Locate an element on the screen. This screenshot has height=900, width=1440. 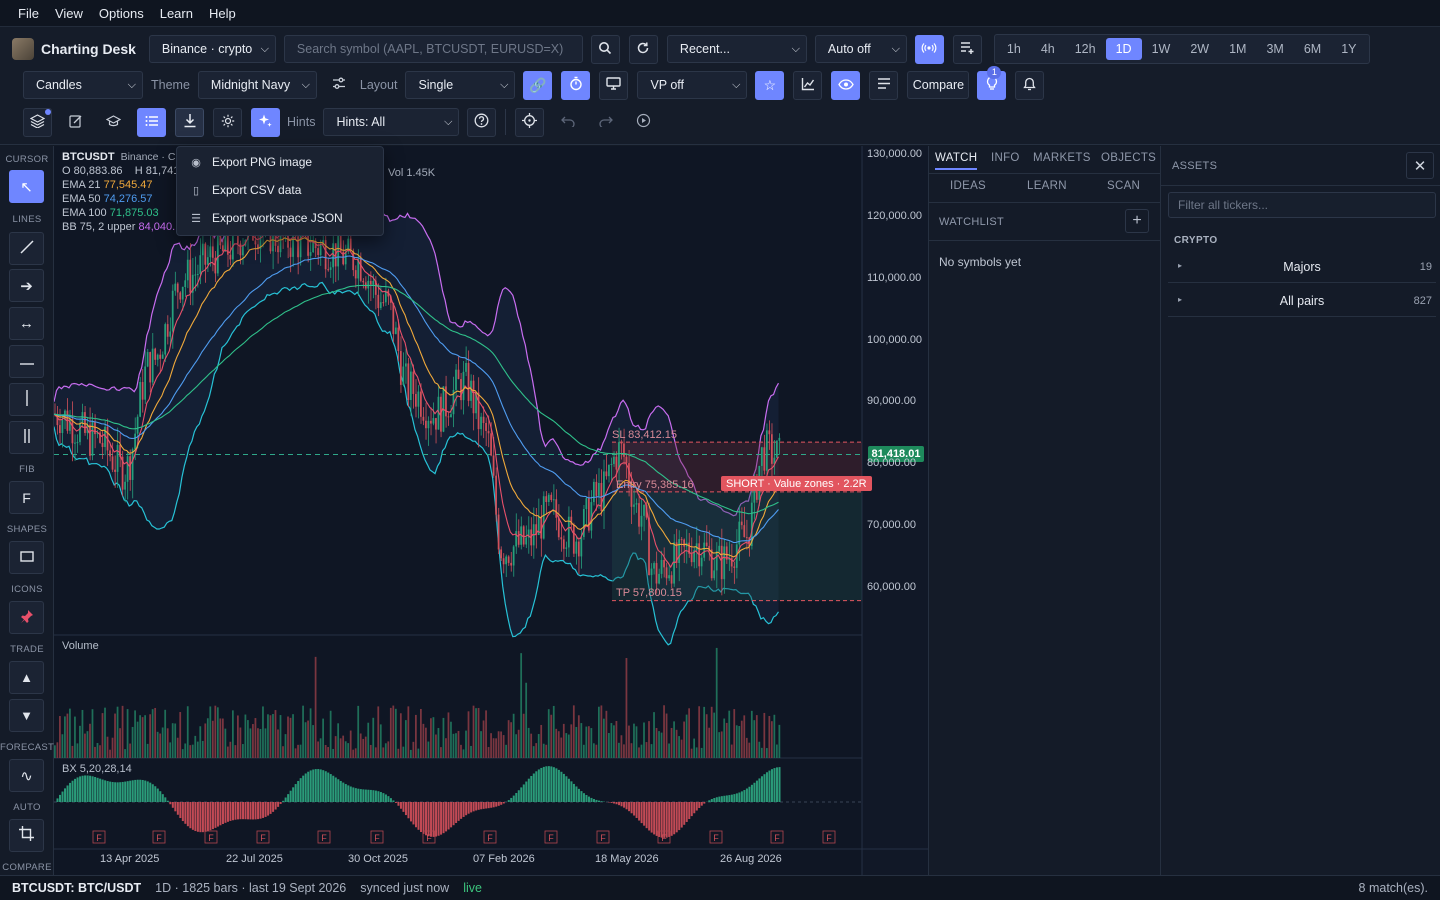
recent-select: Recent... ⌵ is located at coordinates (736, 49).